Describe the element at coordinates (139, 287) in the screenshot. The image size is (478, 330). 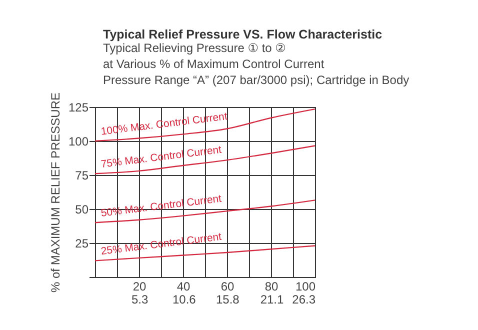
I see `x-tick-label: 20` at that location.